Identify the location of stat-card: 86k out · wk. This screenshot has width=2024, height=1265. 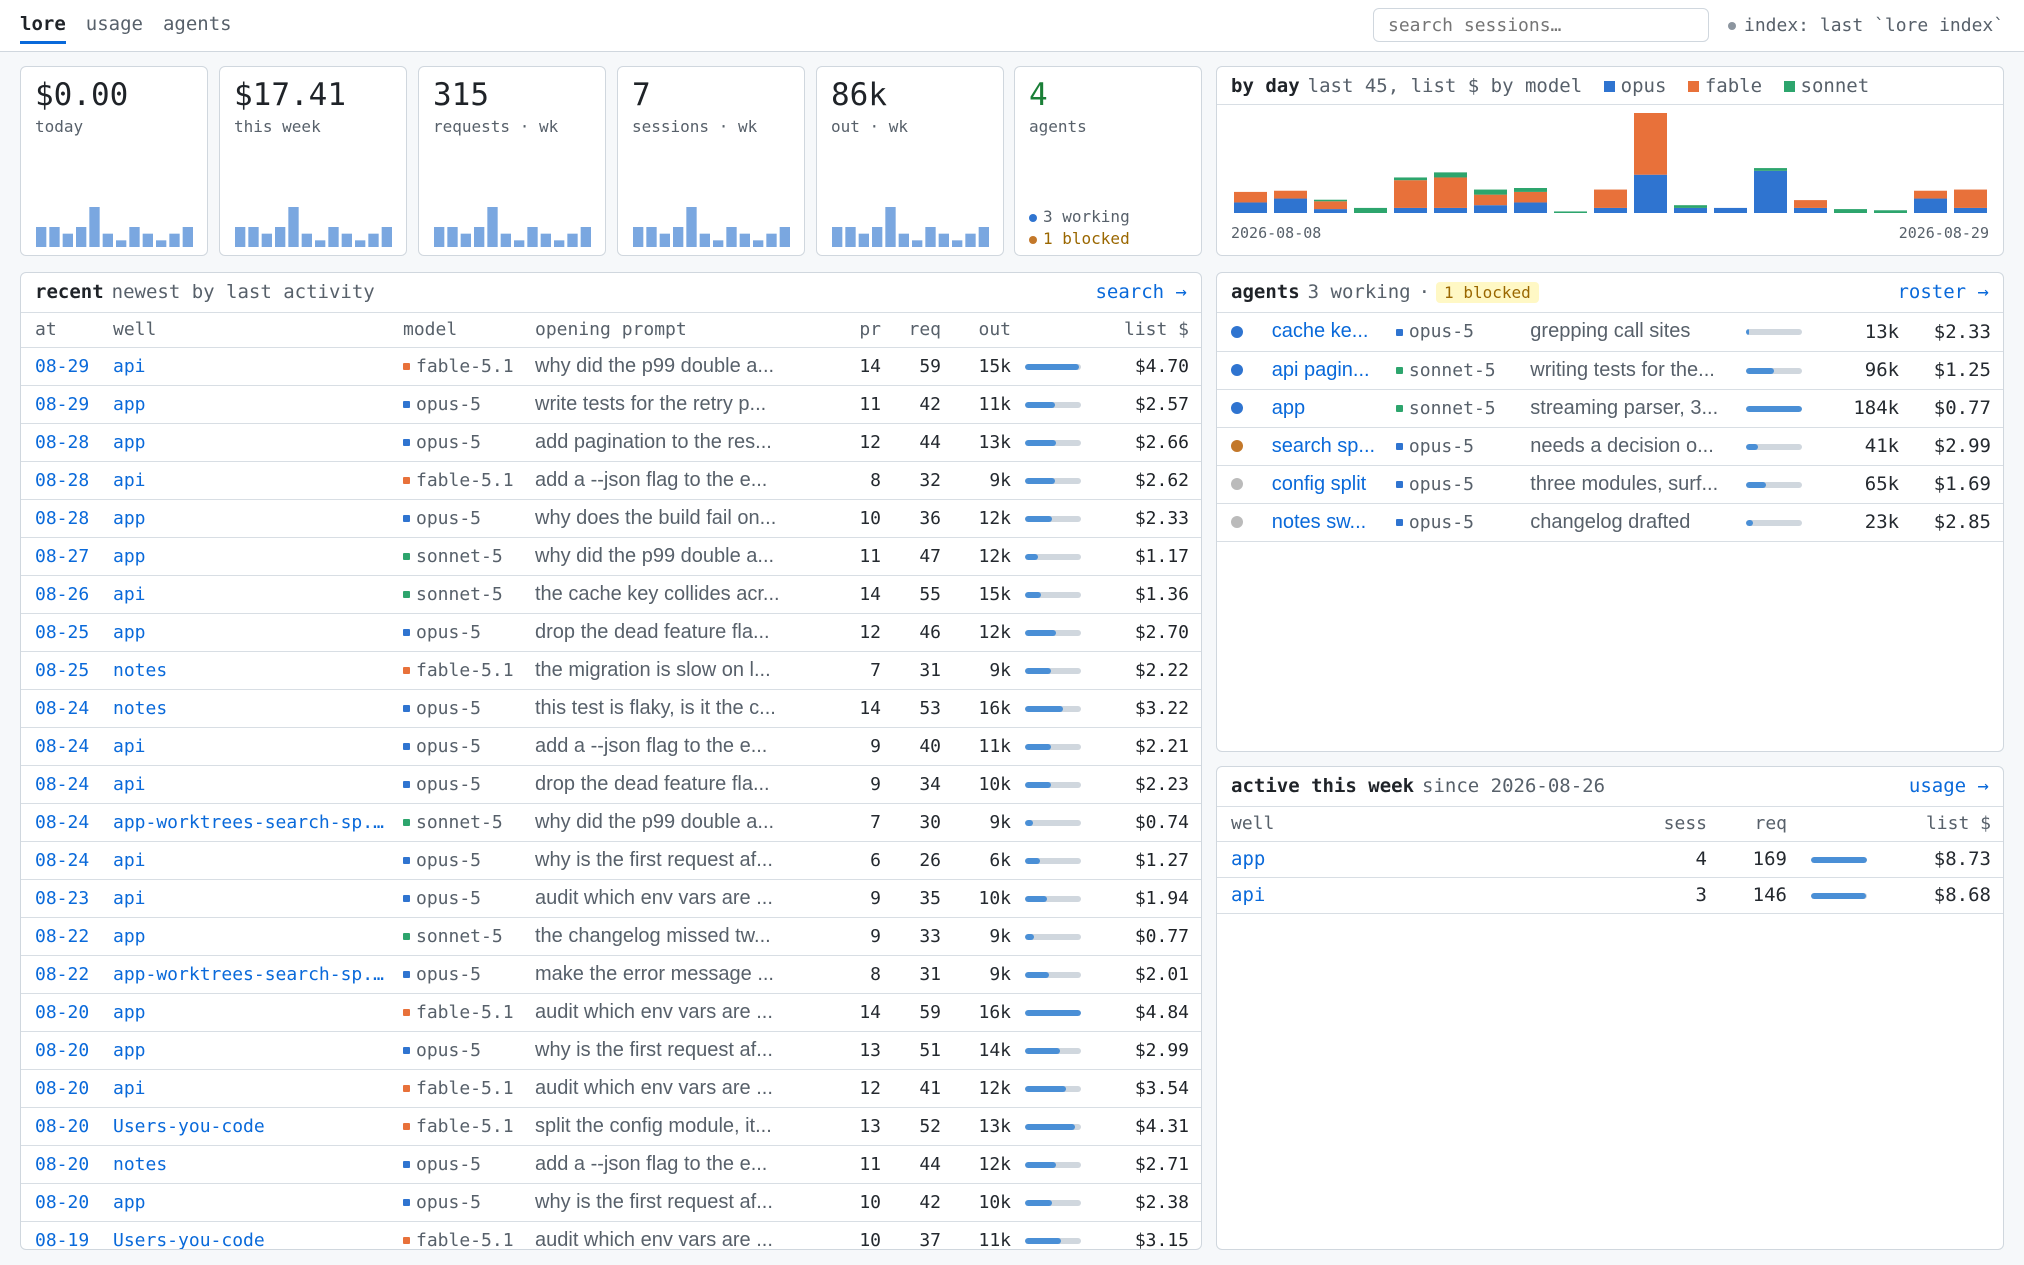
(910, 161).